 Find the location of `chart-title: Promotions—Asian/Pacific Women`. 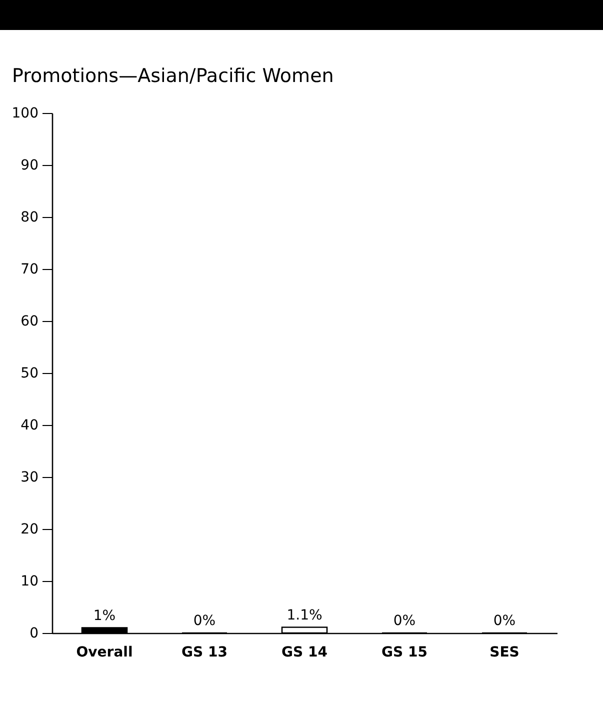

chart-title: Promotions—Asian/Pacific Women is located at coordinates (173, 76).